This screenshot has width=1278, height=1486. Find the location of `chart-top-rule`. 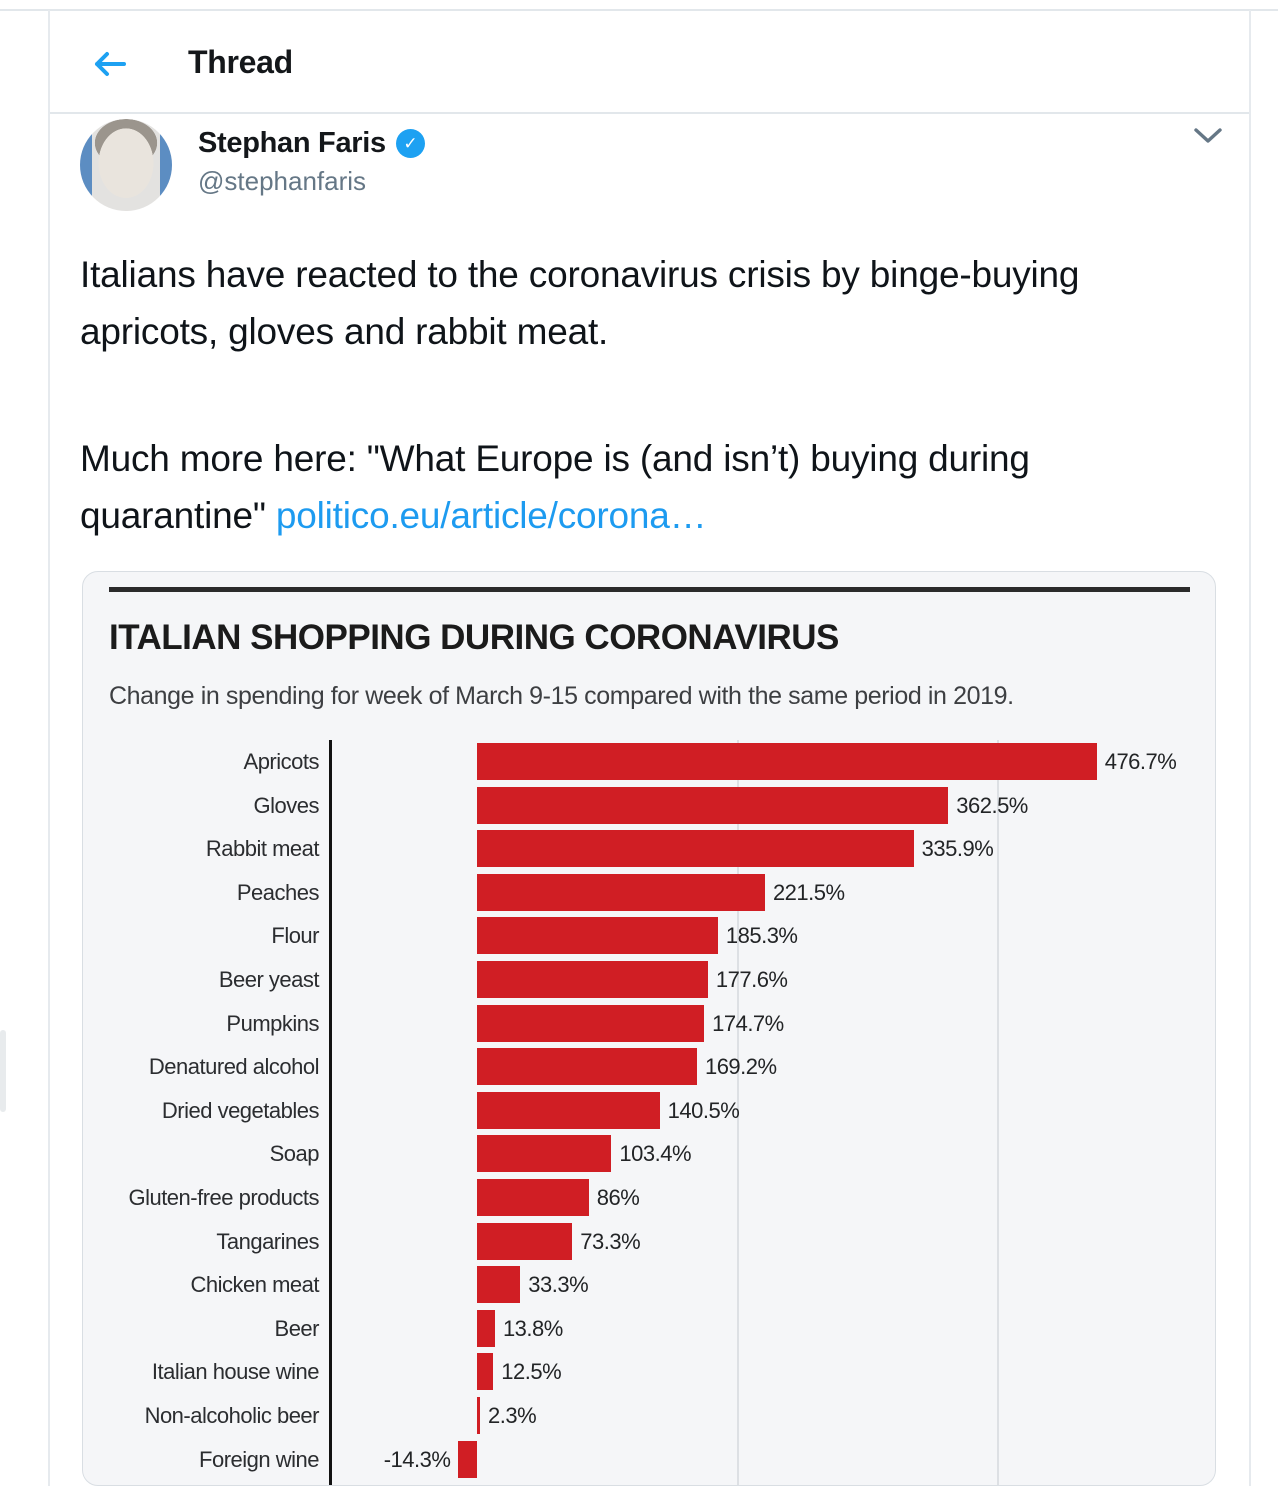

chart-top-rule is located at coordinates (649, 589).